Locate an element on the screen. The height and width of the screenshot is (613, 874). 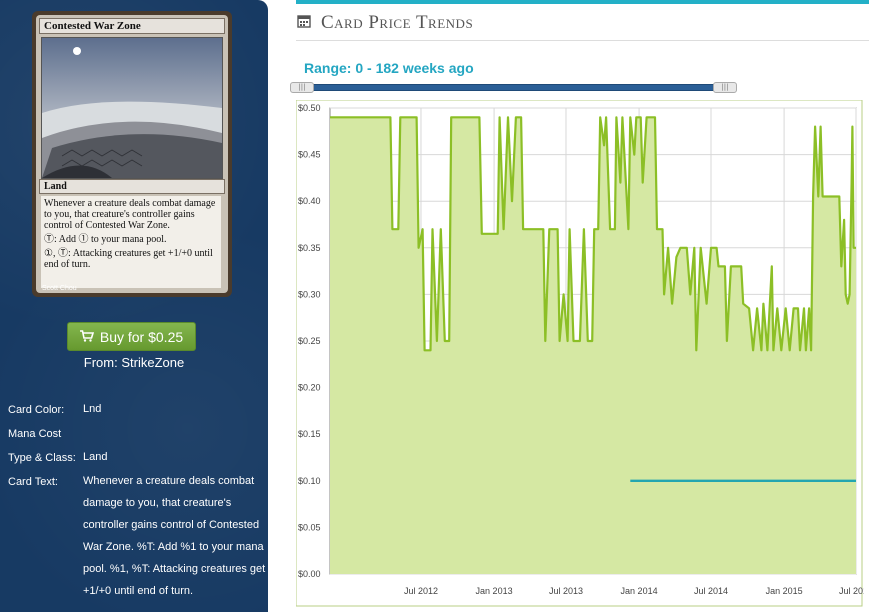
prop-row-type: Type & Class: Land is located at coordinates (138, 458).